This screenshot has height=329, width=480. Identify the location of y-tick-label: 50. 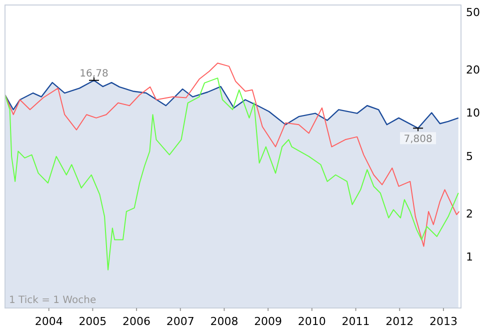
(473, 13).